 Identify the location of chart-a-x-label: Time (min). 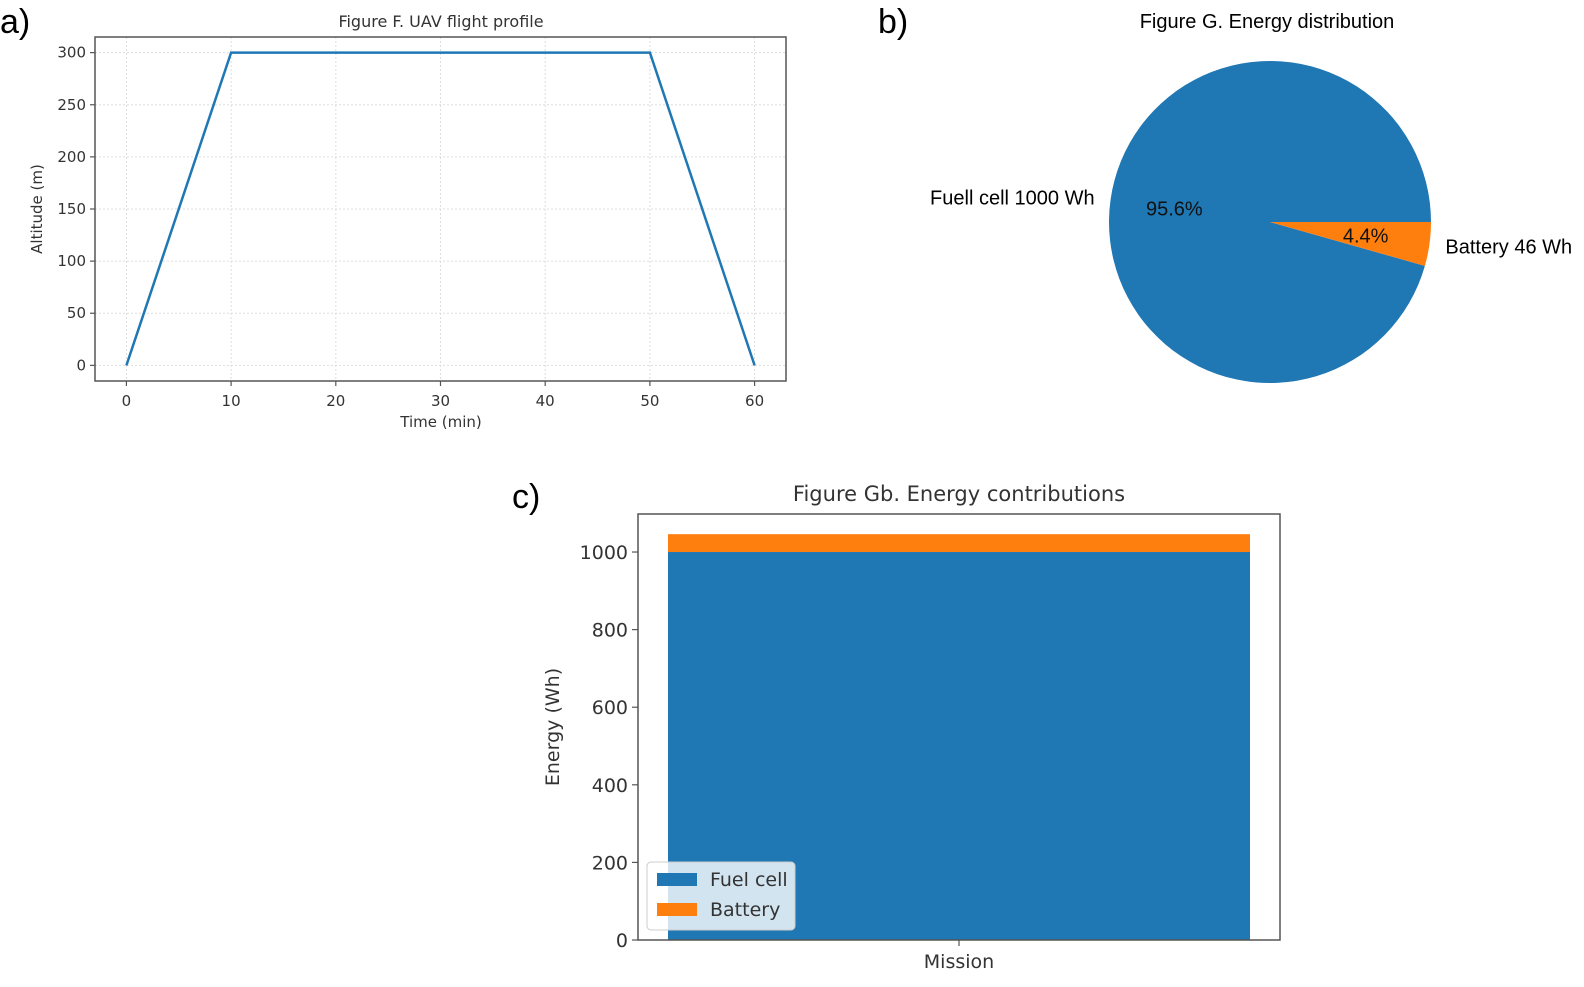
(440, 422).